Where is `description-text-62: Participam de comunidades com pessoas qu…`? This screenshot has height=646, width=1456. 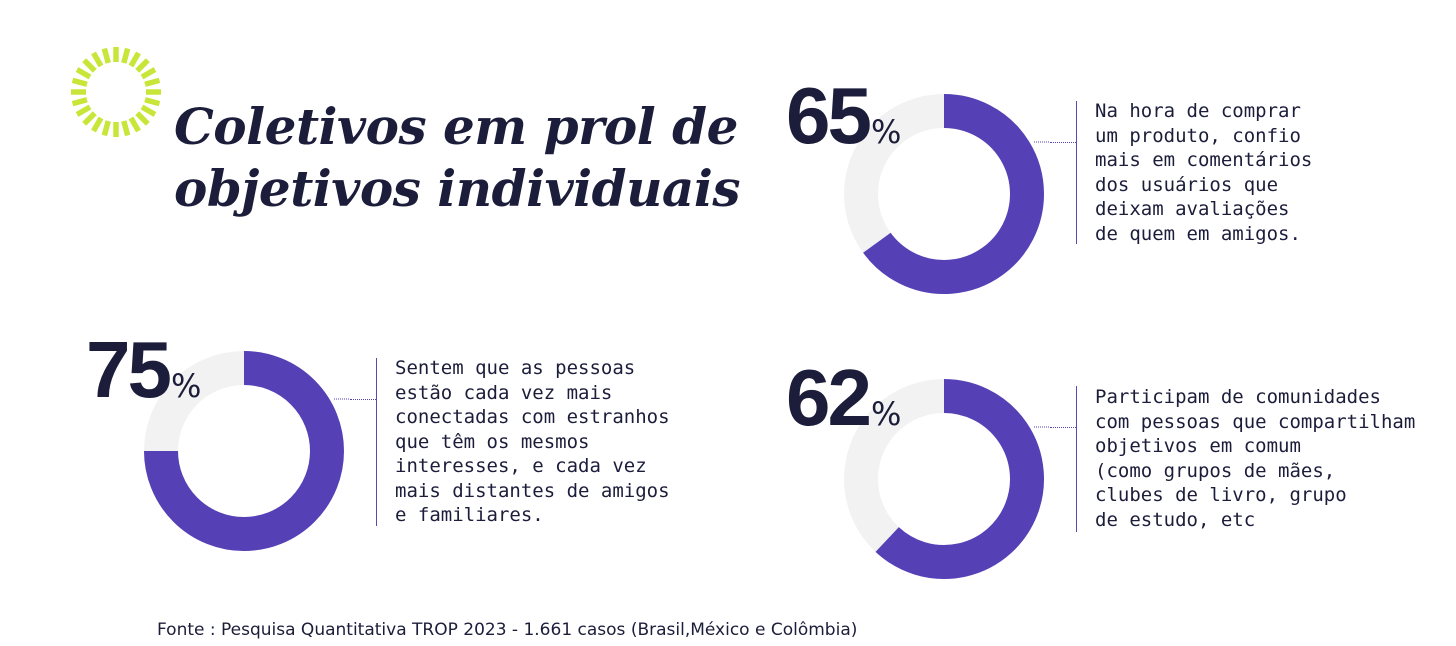 description-text-62: Participam de comunidades com pessoas qu… is located at coordinates (1255, 458).